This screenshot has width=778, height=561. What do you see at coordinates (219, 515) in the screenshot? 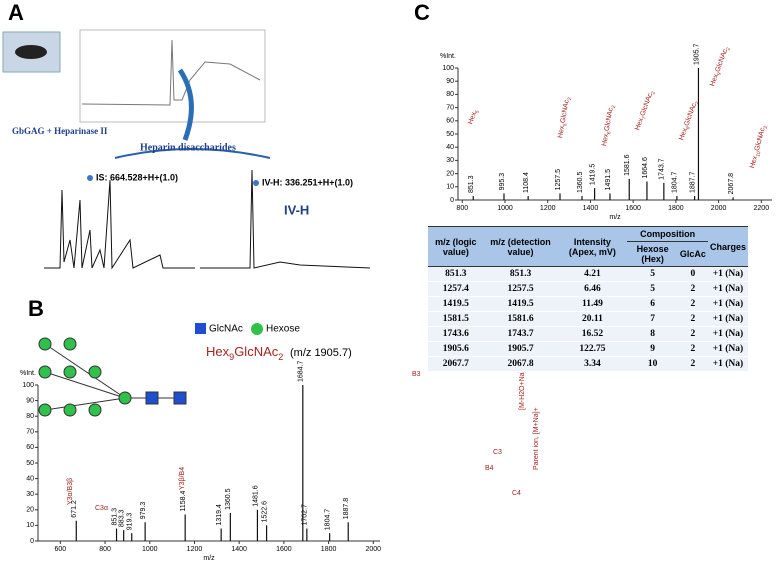
I see `peak-label: 1319.4` at bounding box center [219, 515].